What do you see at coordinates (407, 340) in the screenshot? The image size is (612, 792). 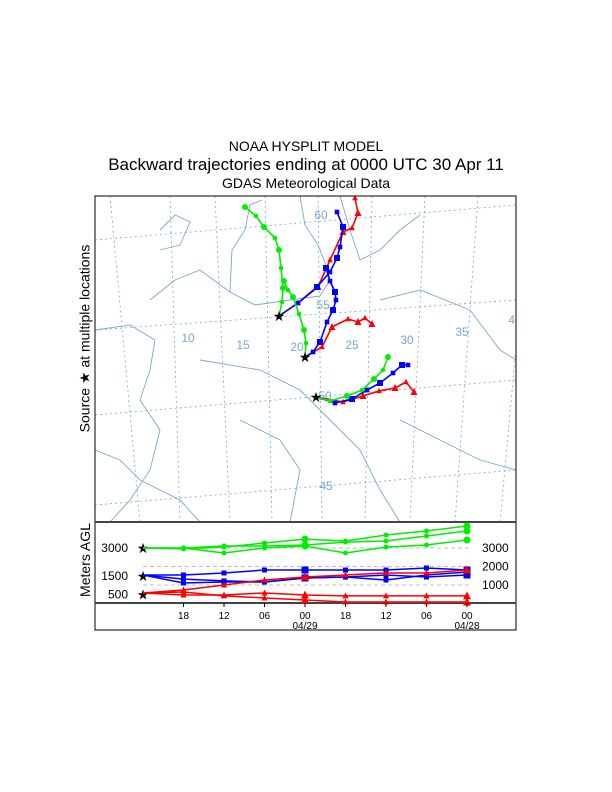 I see `longitude-label: 30` at bounding box center [407, 340].